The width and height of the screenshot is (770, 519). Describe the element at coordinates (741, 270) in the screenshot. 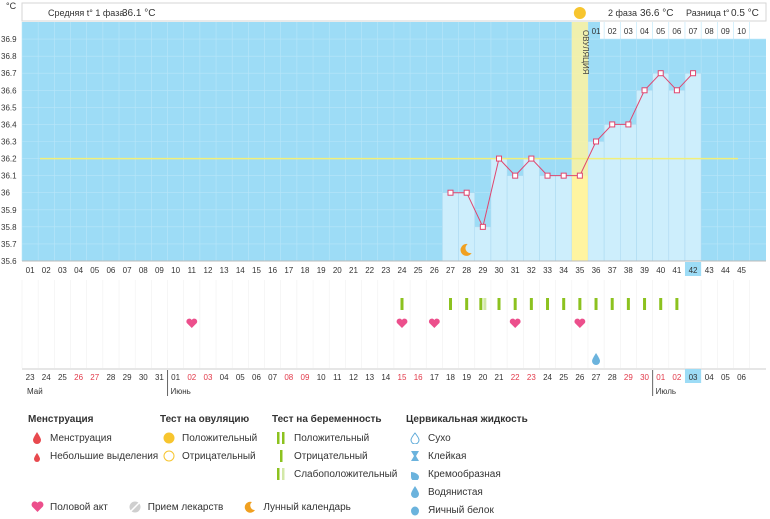

I see `cycle-day-label: 45` at that location.